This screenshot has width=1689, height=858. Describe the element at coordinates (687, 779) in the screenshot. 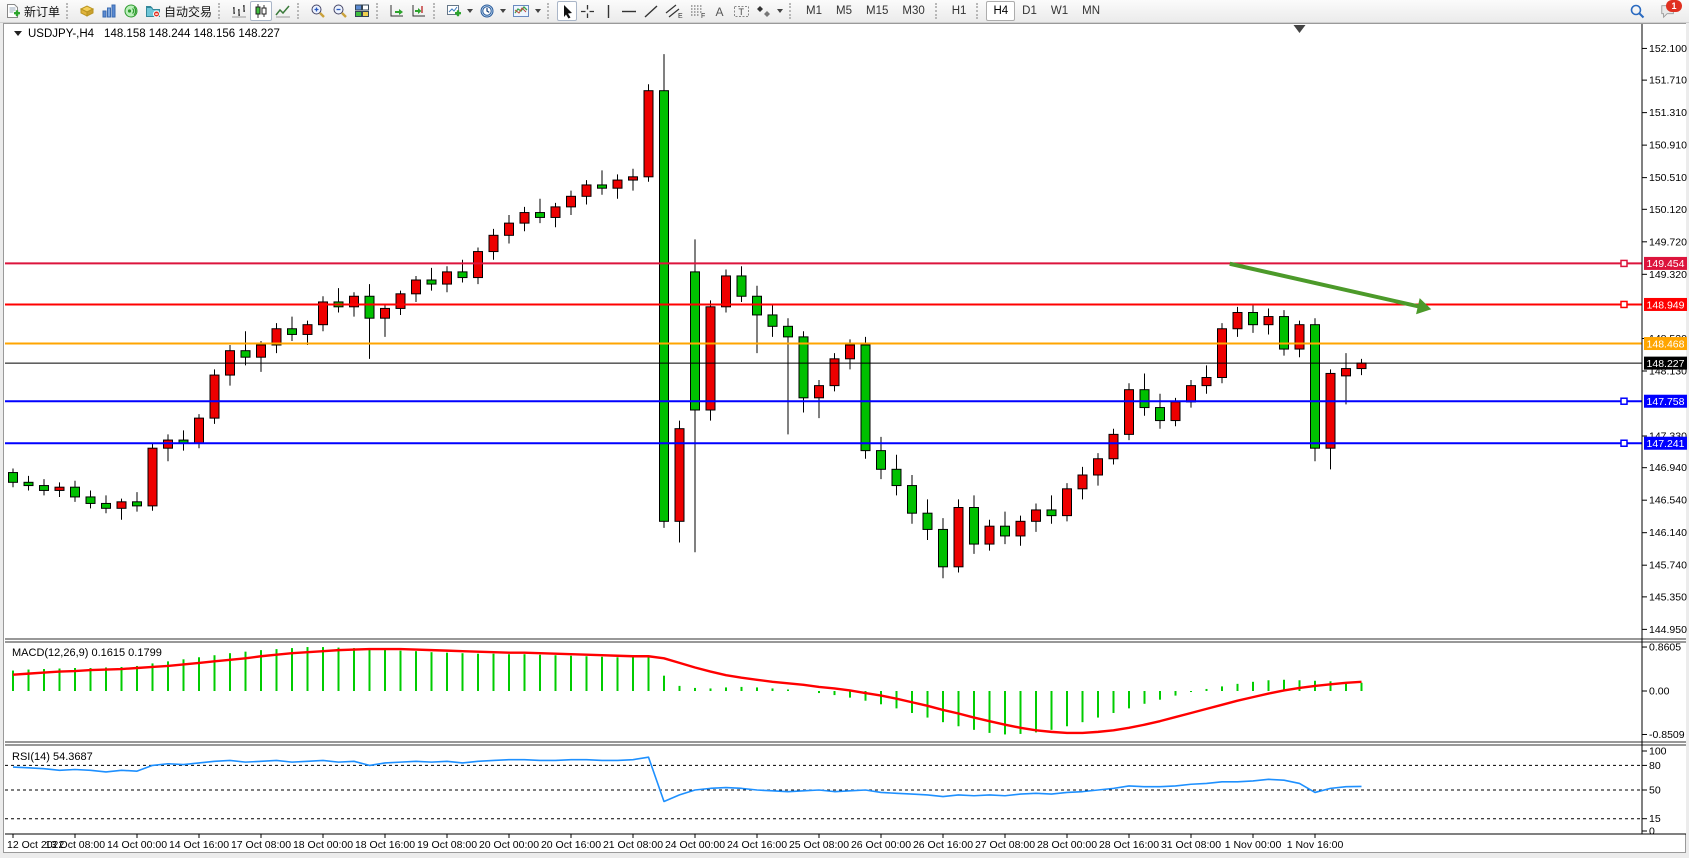

I see `rsi-line` at that location.